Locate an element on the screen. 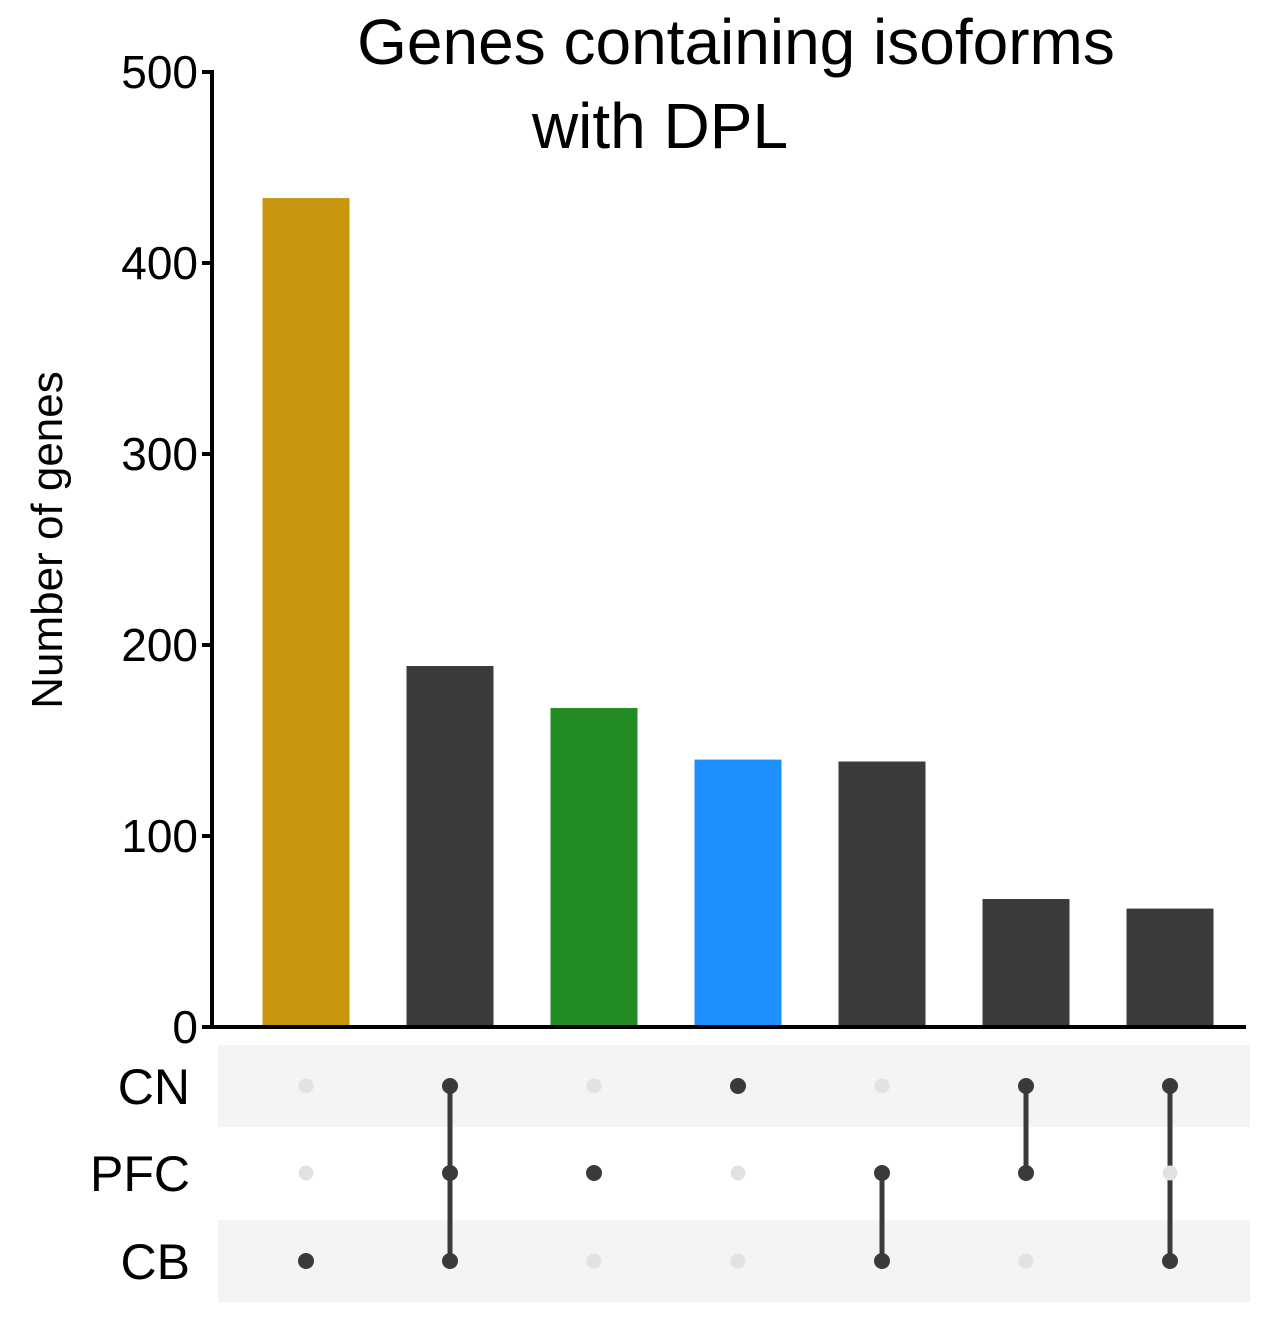  bar-pfc is located at coordinates (594, 867).